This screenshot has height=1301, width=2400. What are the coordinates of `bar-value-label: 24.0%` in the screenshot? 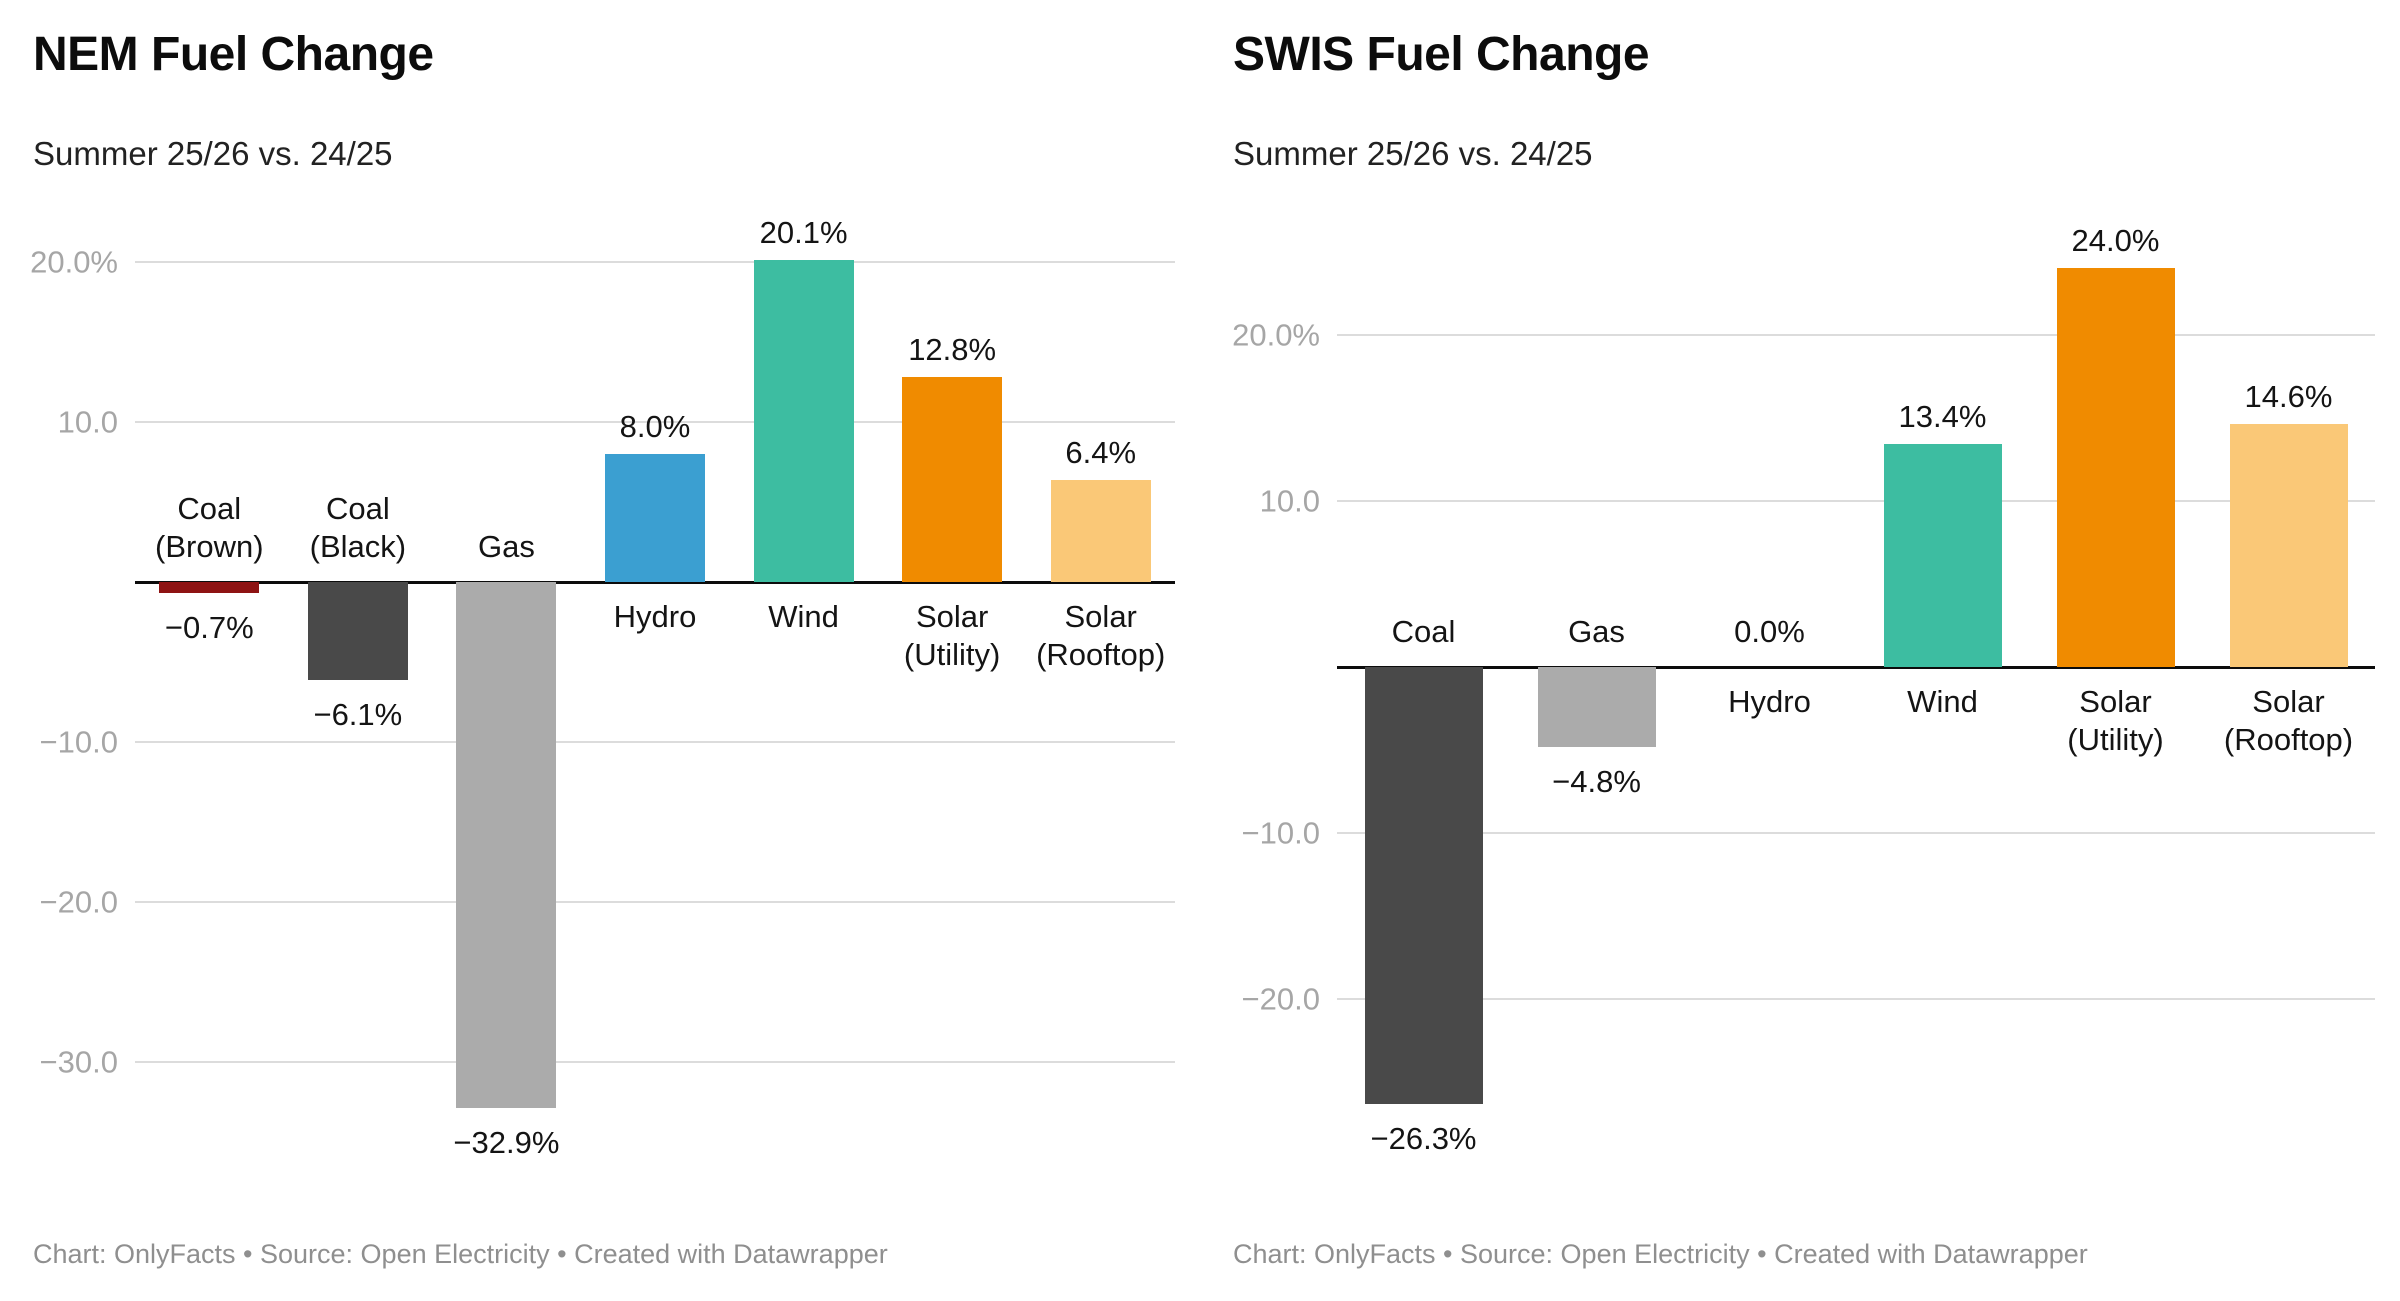 It's located at (2115, 241).